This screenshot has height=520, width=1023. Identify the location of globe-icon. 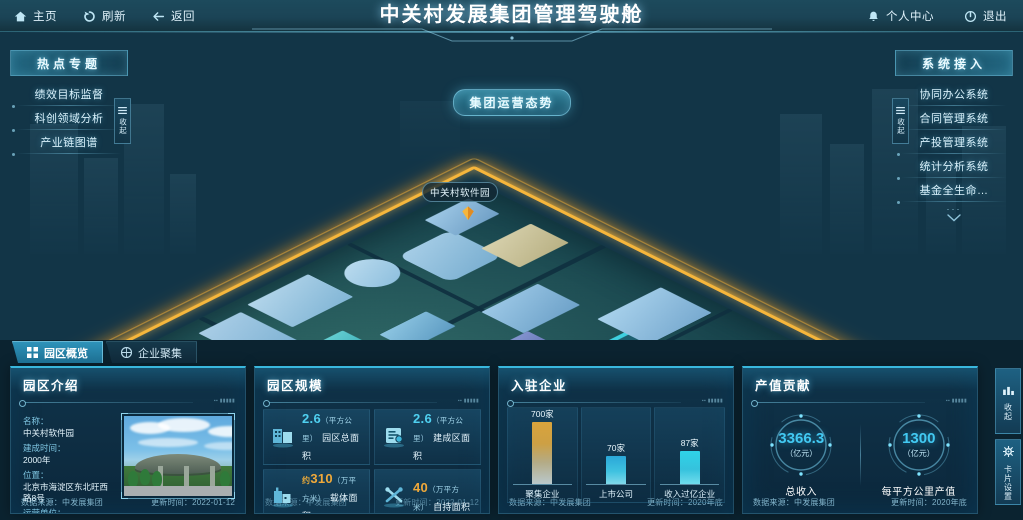
(126, 352).